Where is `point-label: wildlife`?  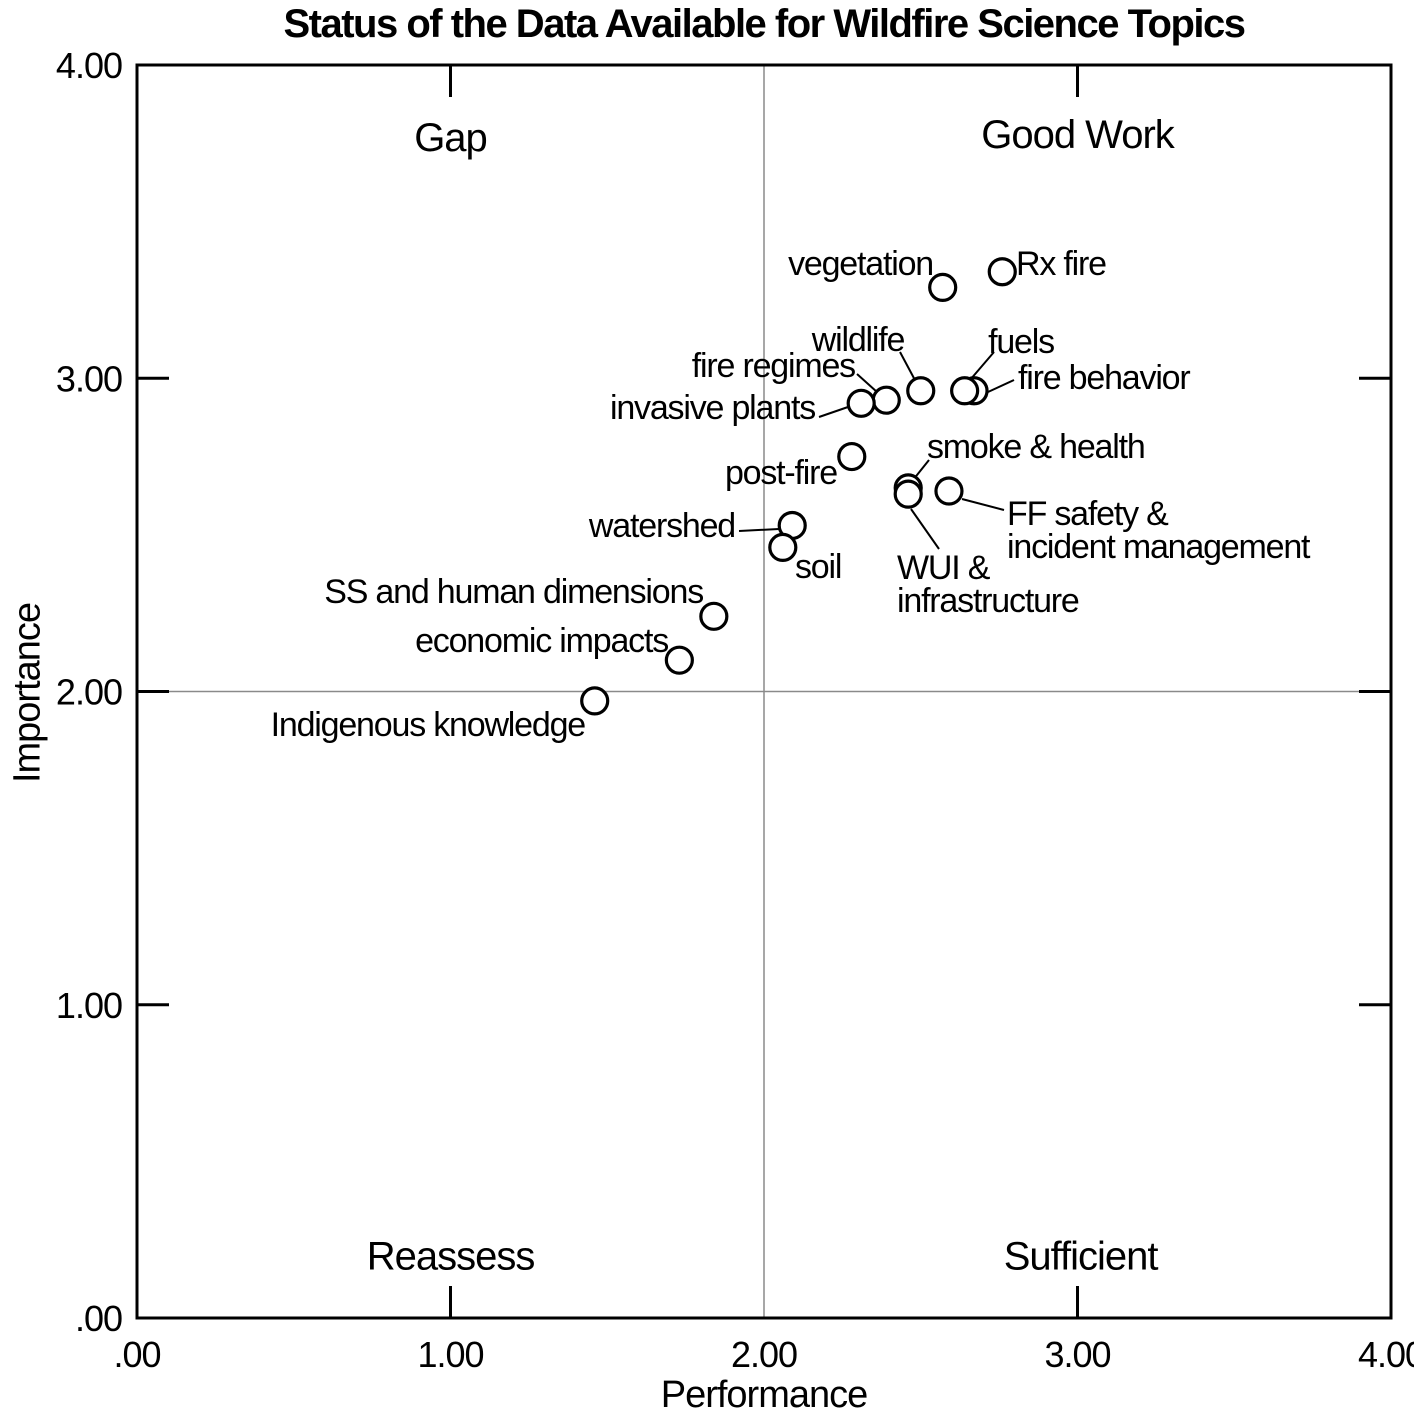 point-label: wildlife is located at coordinates (858, 340).